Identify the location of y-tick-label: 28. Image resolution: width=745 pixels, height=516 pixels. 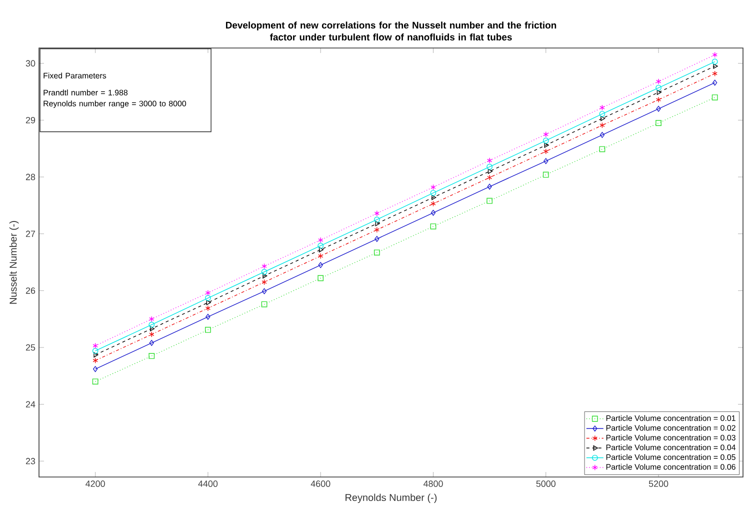
(31, 177).